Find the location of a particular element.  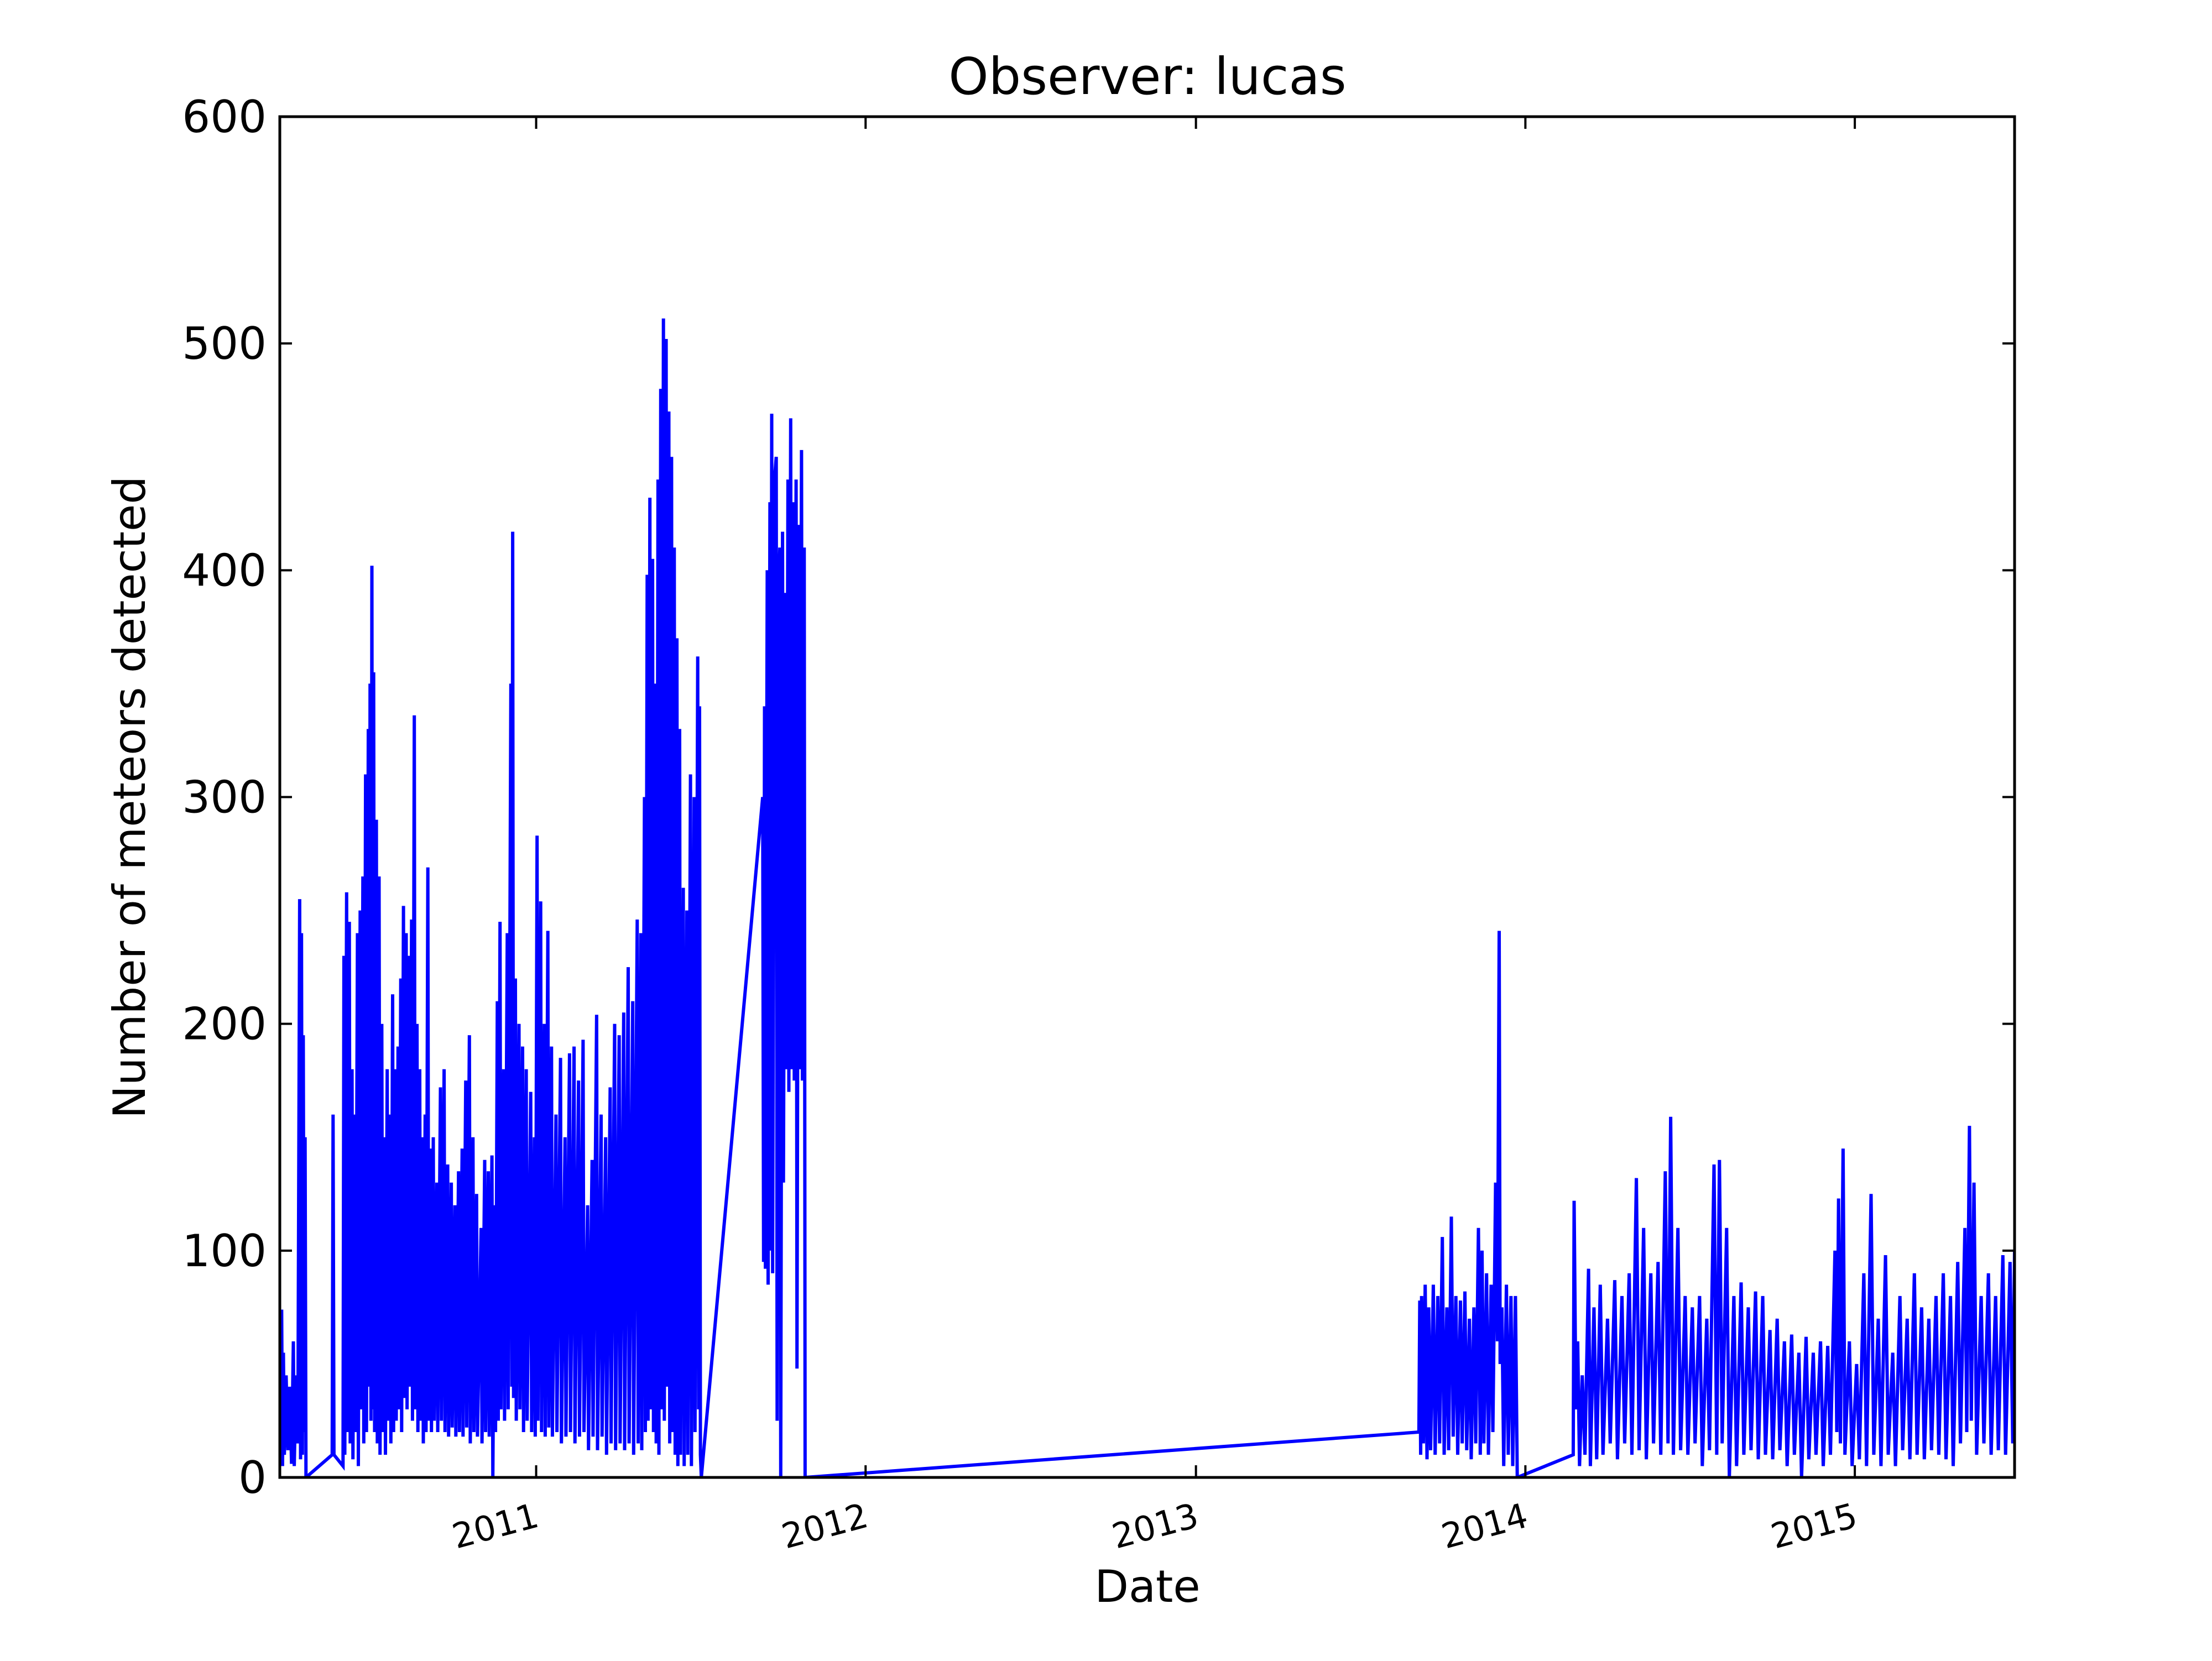

y-tick-label: 500 is located at coordinates (225, 344).